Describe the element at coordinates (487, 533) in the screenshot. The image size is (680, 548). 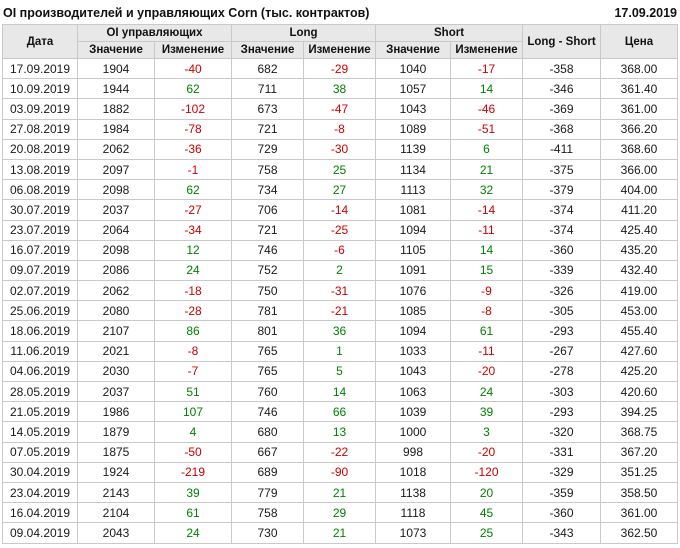
I see `short-change-cell: 25` at that location.